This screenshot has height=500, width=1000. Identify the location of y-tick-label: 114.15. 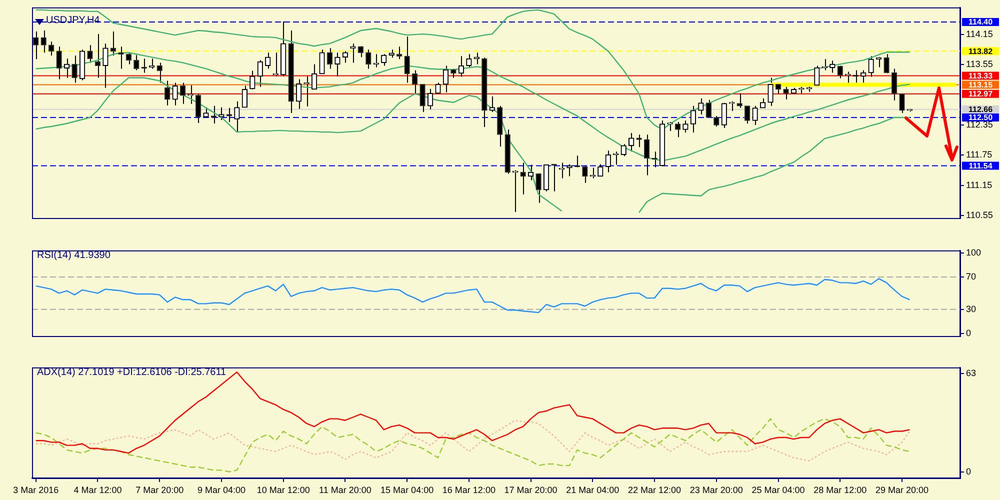
(979, 34).